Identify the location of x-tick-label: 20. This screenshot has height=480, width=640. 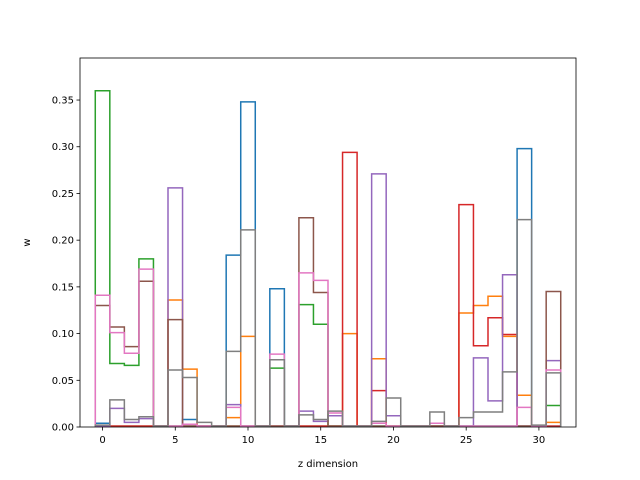
(393, 440).